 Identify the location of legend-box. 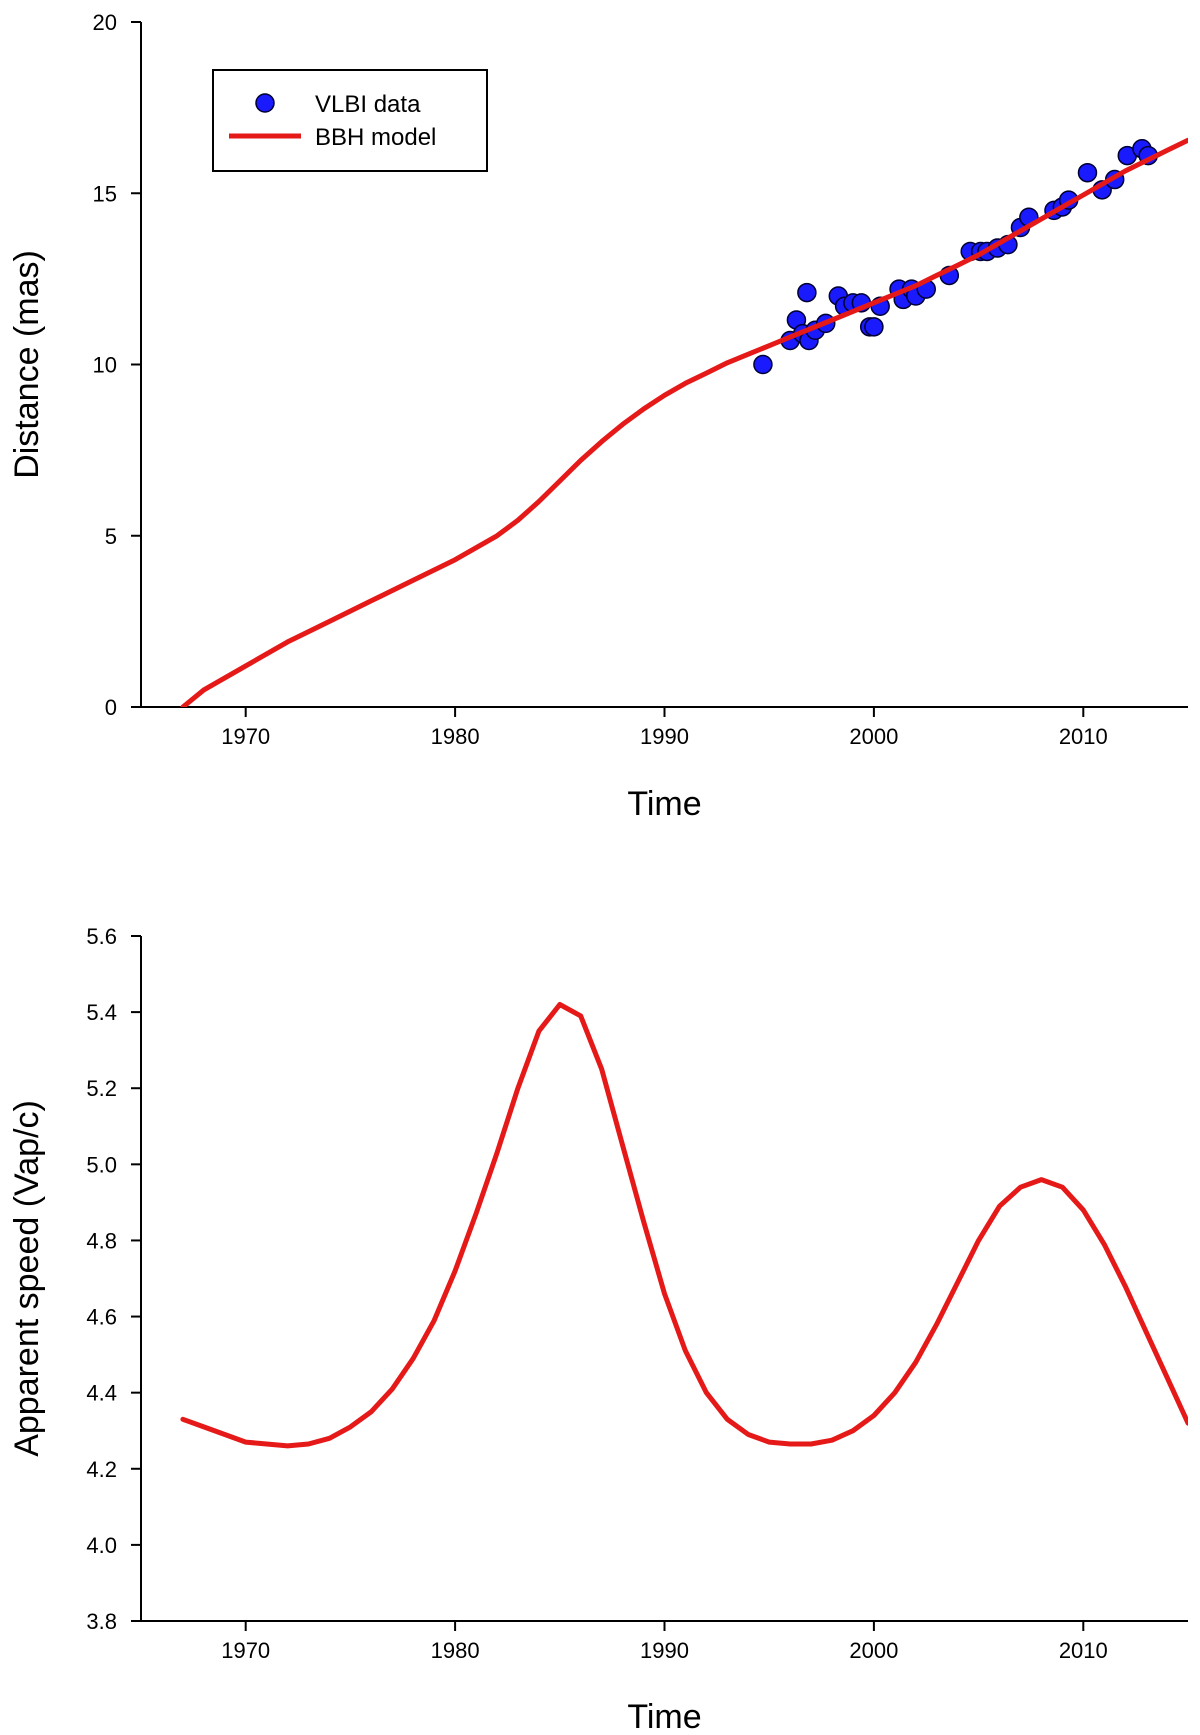
(350, 120).